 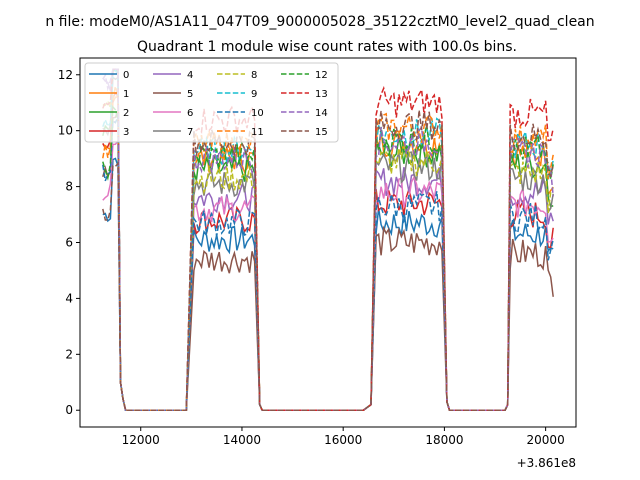 What do you see at coordinates (343, 440) in the screenshot?
I see `x-tick-label: 16000` at bounding box center [343, 440].